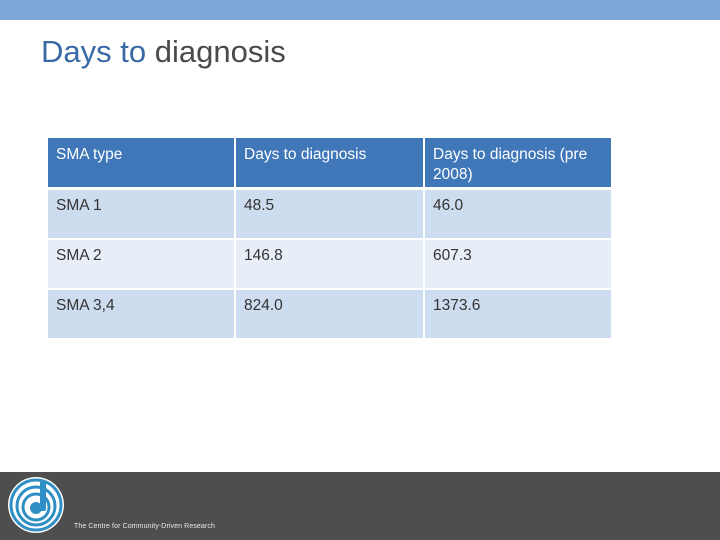  I want to click on cell-days-pre-2008: 1373.6, so click(517, 314).